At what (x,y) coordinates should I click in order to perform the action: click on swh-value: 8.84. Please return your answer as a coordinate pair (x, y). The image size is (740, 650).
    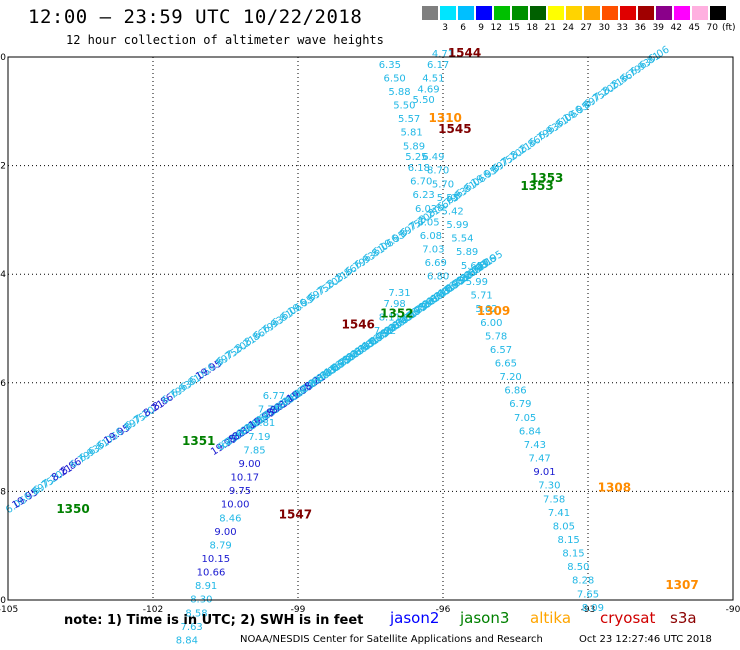
    Looking at the image, I should click on (187, 640).